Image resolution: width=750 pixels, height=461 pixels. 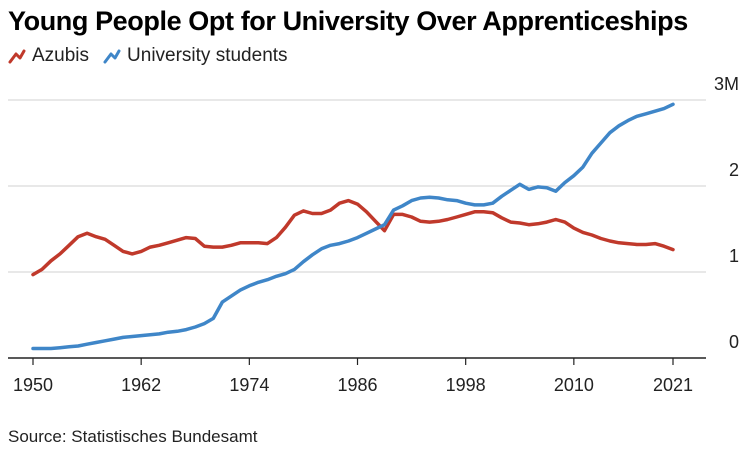 What do you see at coordinates (61, 55) in the screenshot?
I see `legend-label-azubis: Azubis` at bounding box center [61, 55].